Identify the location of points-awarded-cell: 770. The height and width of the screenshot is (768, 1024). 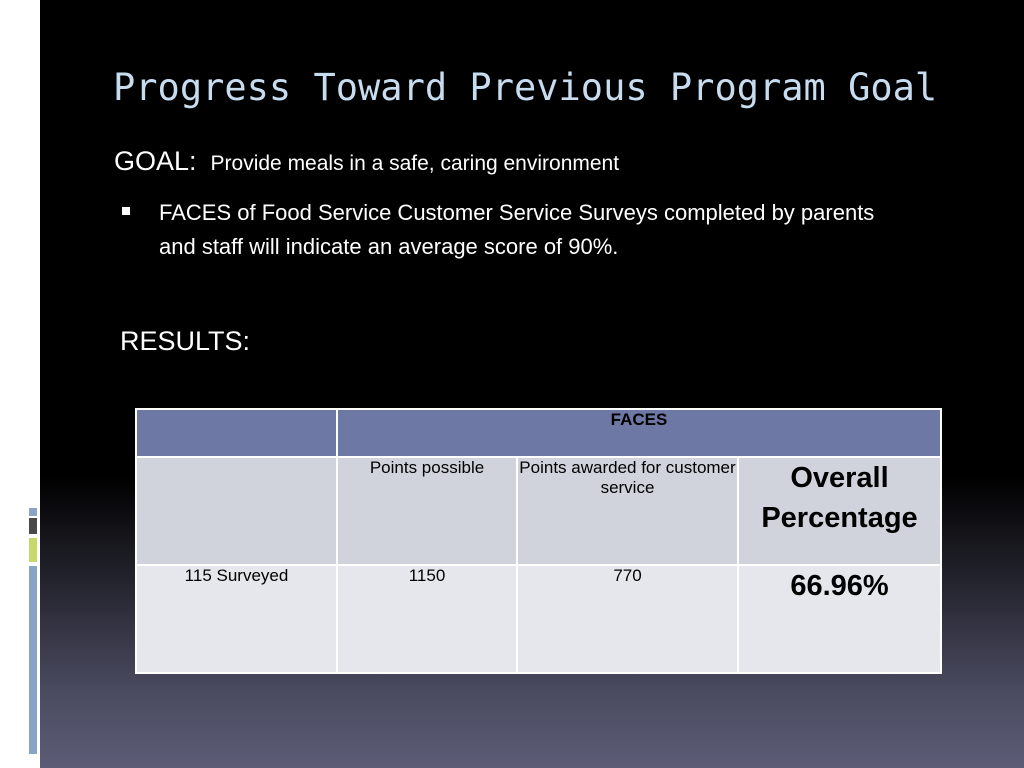
(627, 619).